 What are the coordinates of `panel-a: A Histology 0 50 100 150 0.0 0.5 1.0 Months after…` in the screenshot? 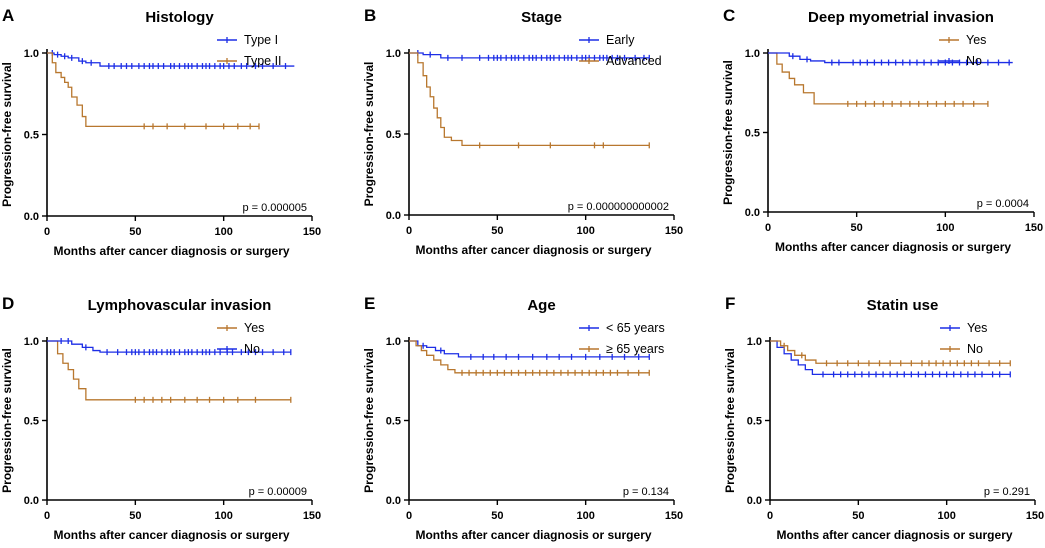 It's located at (160, 132).